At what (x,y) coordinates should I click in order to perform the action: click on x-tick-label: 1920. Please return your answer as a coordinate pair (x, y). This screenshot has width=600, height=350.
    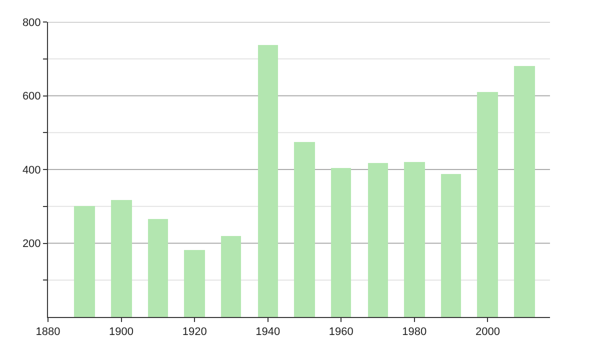
    Looking at the image, I should click on (194, 332).